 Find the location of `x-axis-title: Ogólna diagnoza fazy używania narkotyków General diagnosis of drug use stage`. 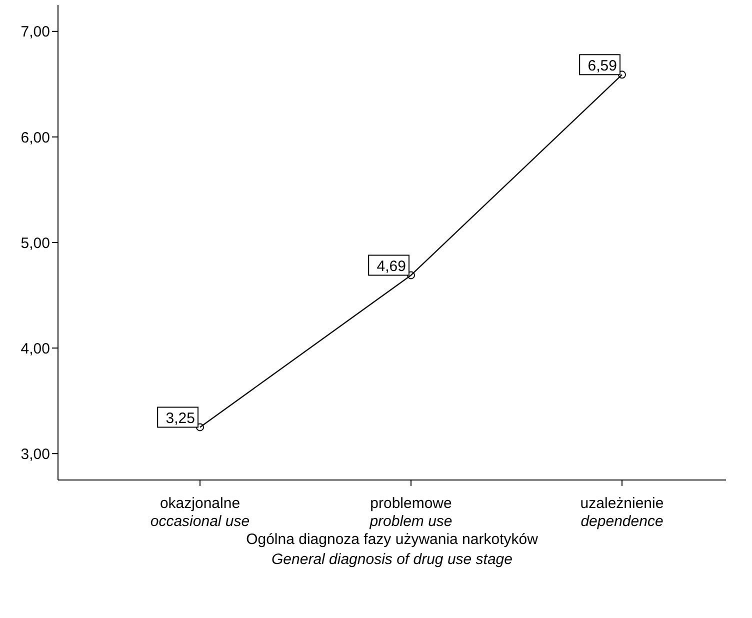

x-axis-title: Ogólna diagnoza fazy używania narkotyków General diagnosis of drug use stage is located at coordinates (392, 549).